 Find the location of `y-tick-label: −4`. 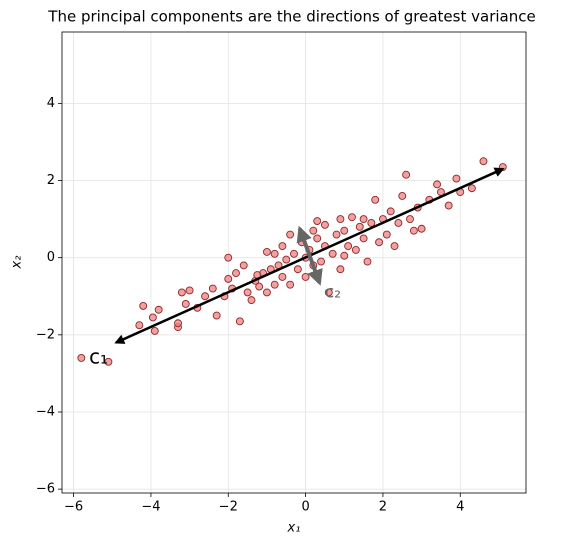

y-tick-label: −4 is located at coordinates (45, 411).